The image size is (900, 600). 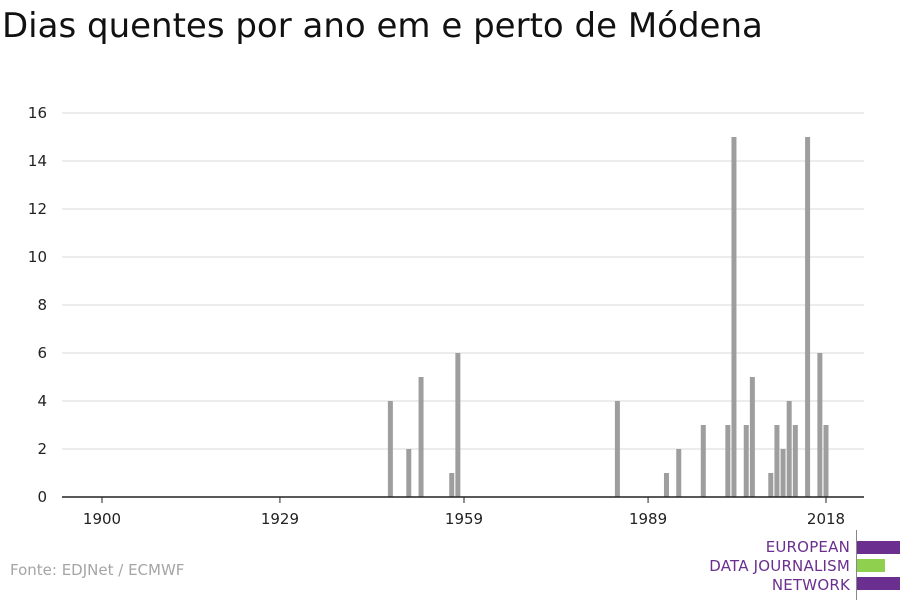 What do you see at coordinates (789, 449) in the screenshot?
I see `bar-2012` at bounding box center [789, 449].